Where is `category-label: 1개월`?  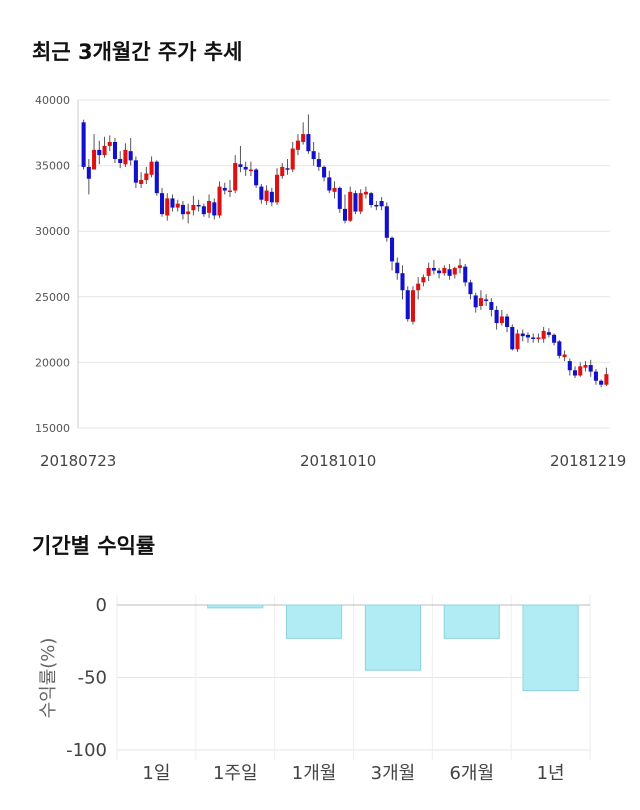 category-label: 1개월 is located at coordinates (314, 773).